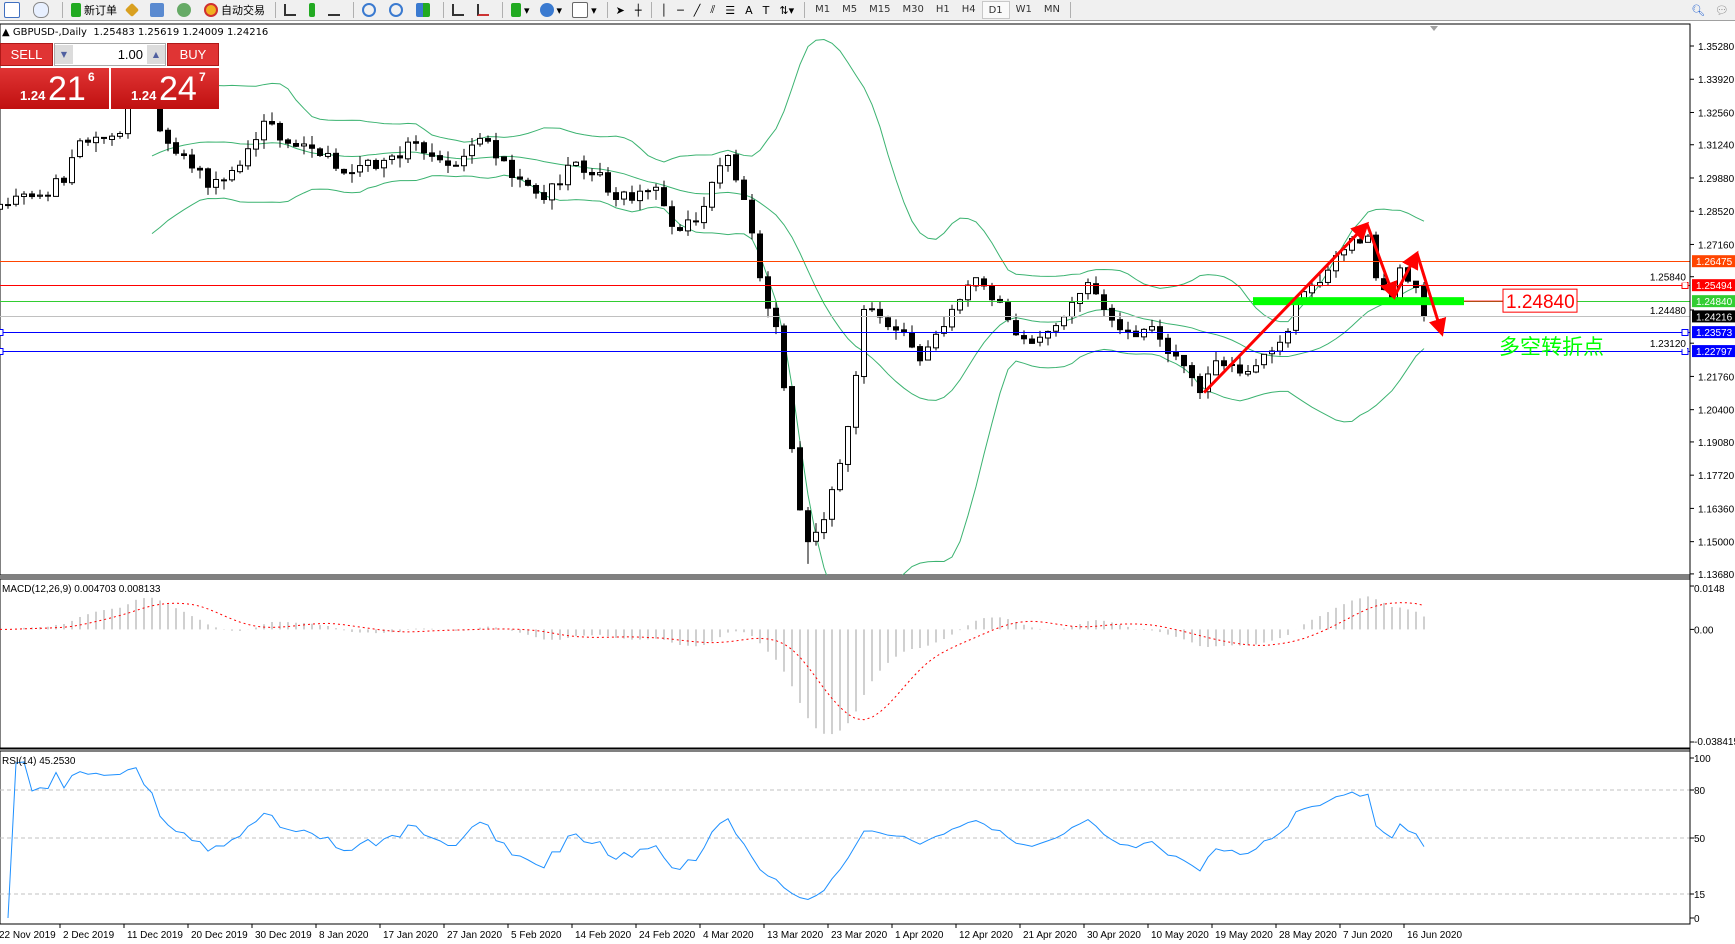 This screenshot has width=1735, height=944. What do you see at coordinates (730, 10) in the screenshot?
I see `fibonacci-button: ☰` at bounding box center [730, 10].